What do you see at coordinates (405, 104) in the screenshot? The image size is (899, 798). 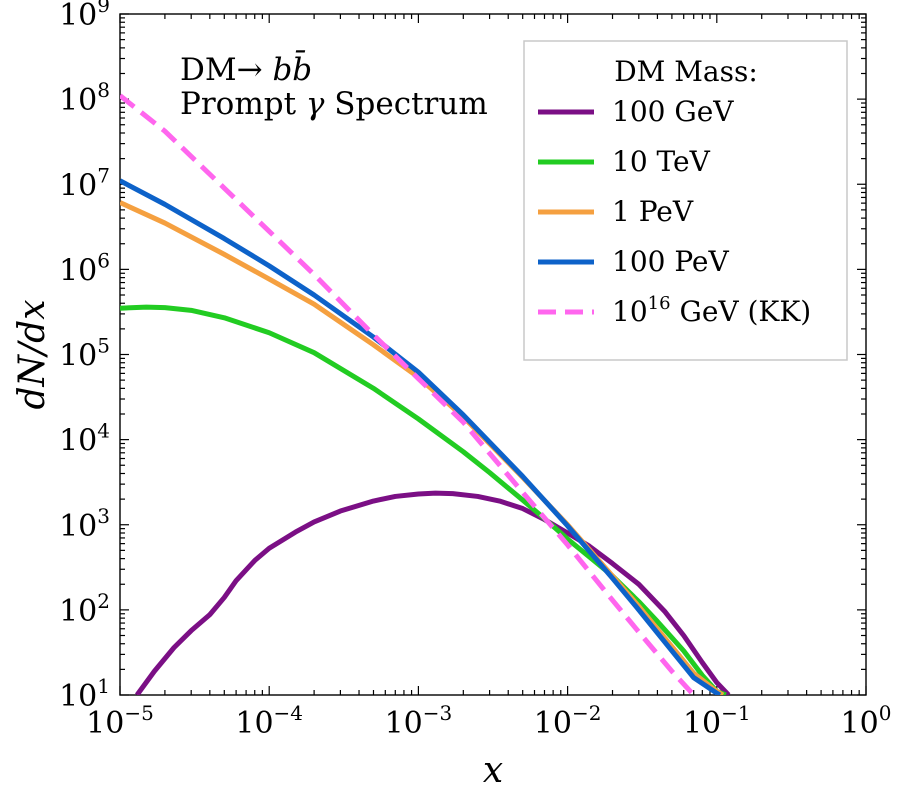 I see `annotation-spectrum: Spectrum` at bounding box center [405, 104].